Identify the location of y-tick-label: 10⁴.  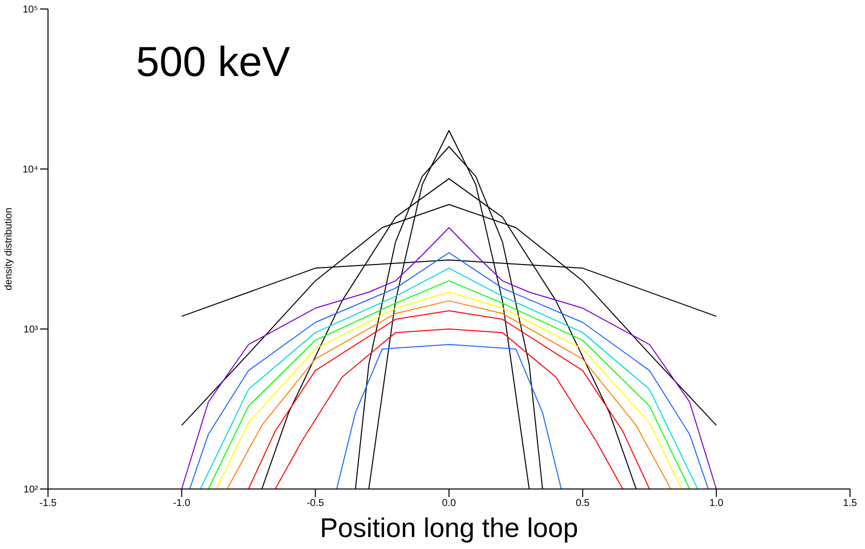
(30, 170).